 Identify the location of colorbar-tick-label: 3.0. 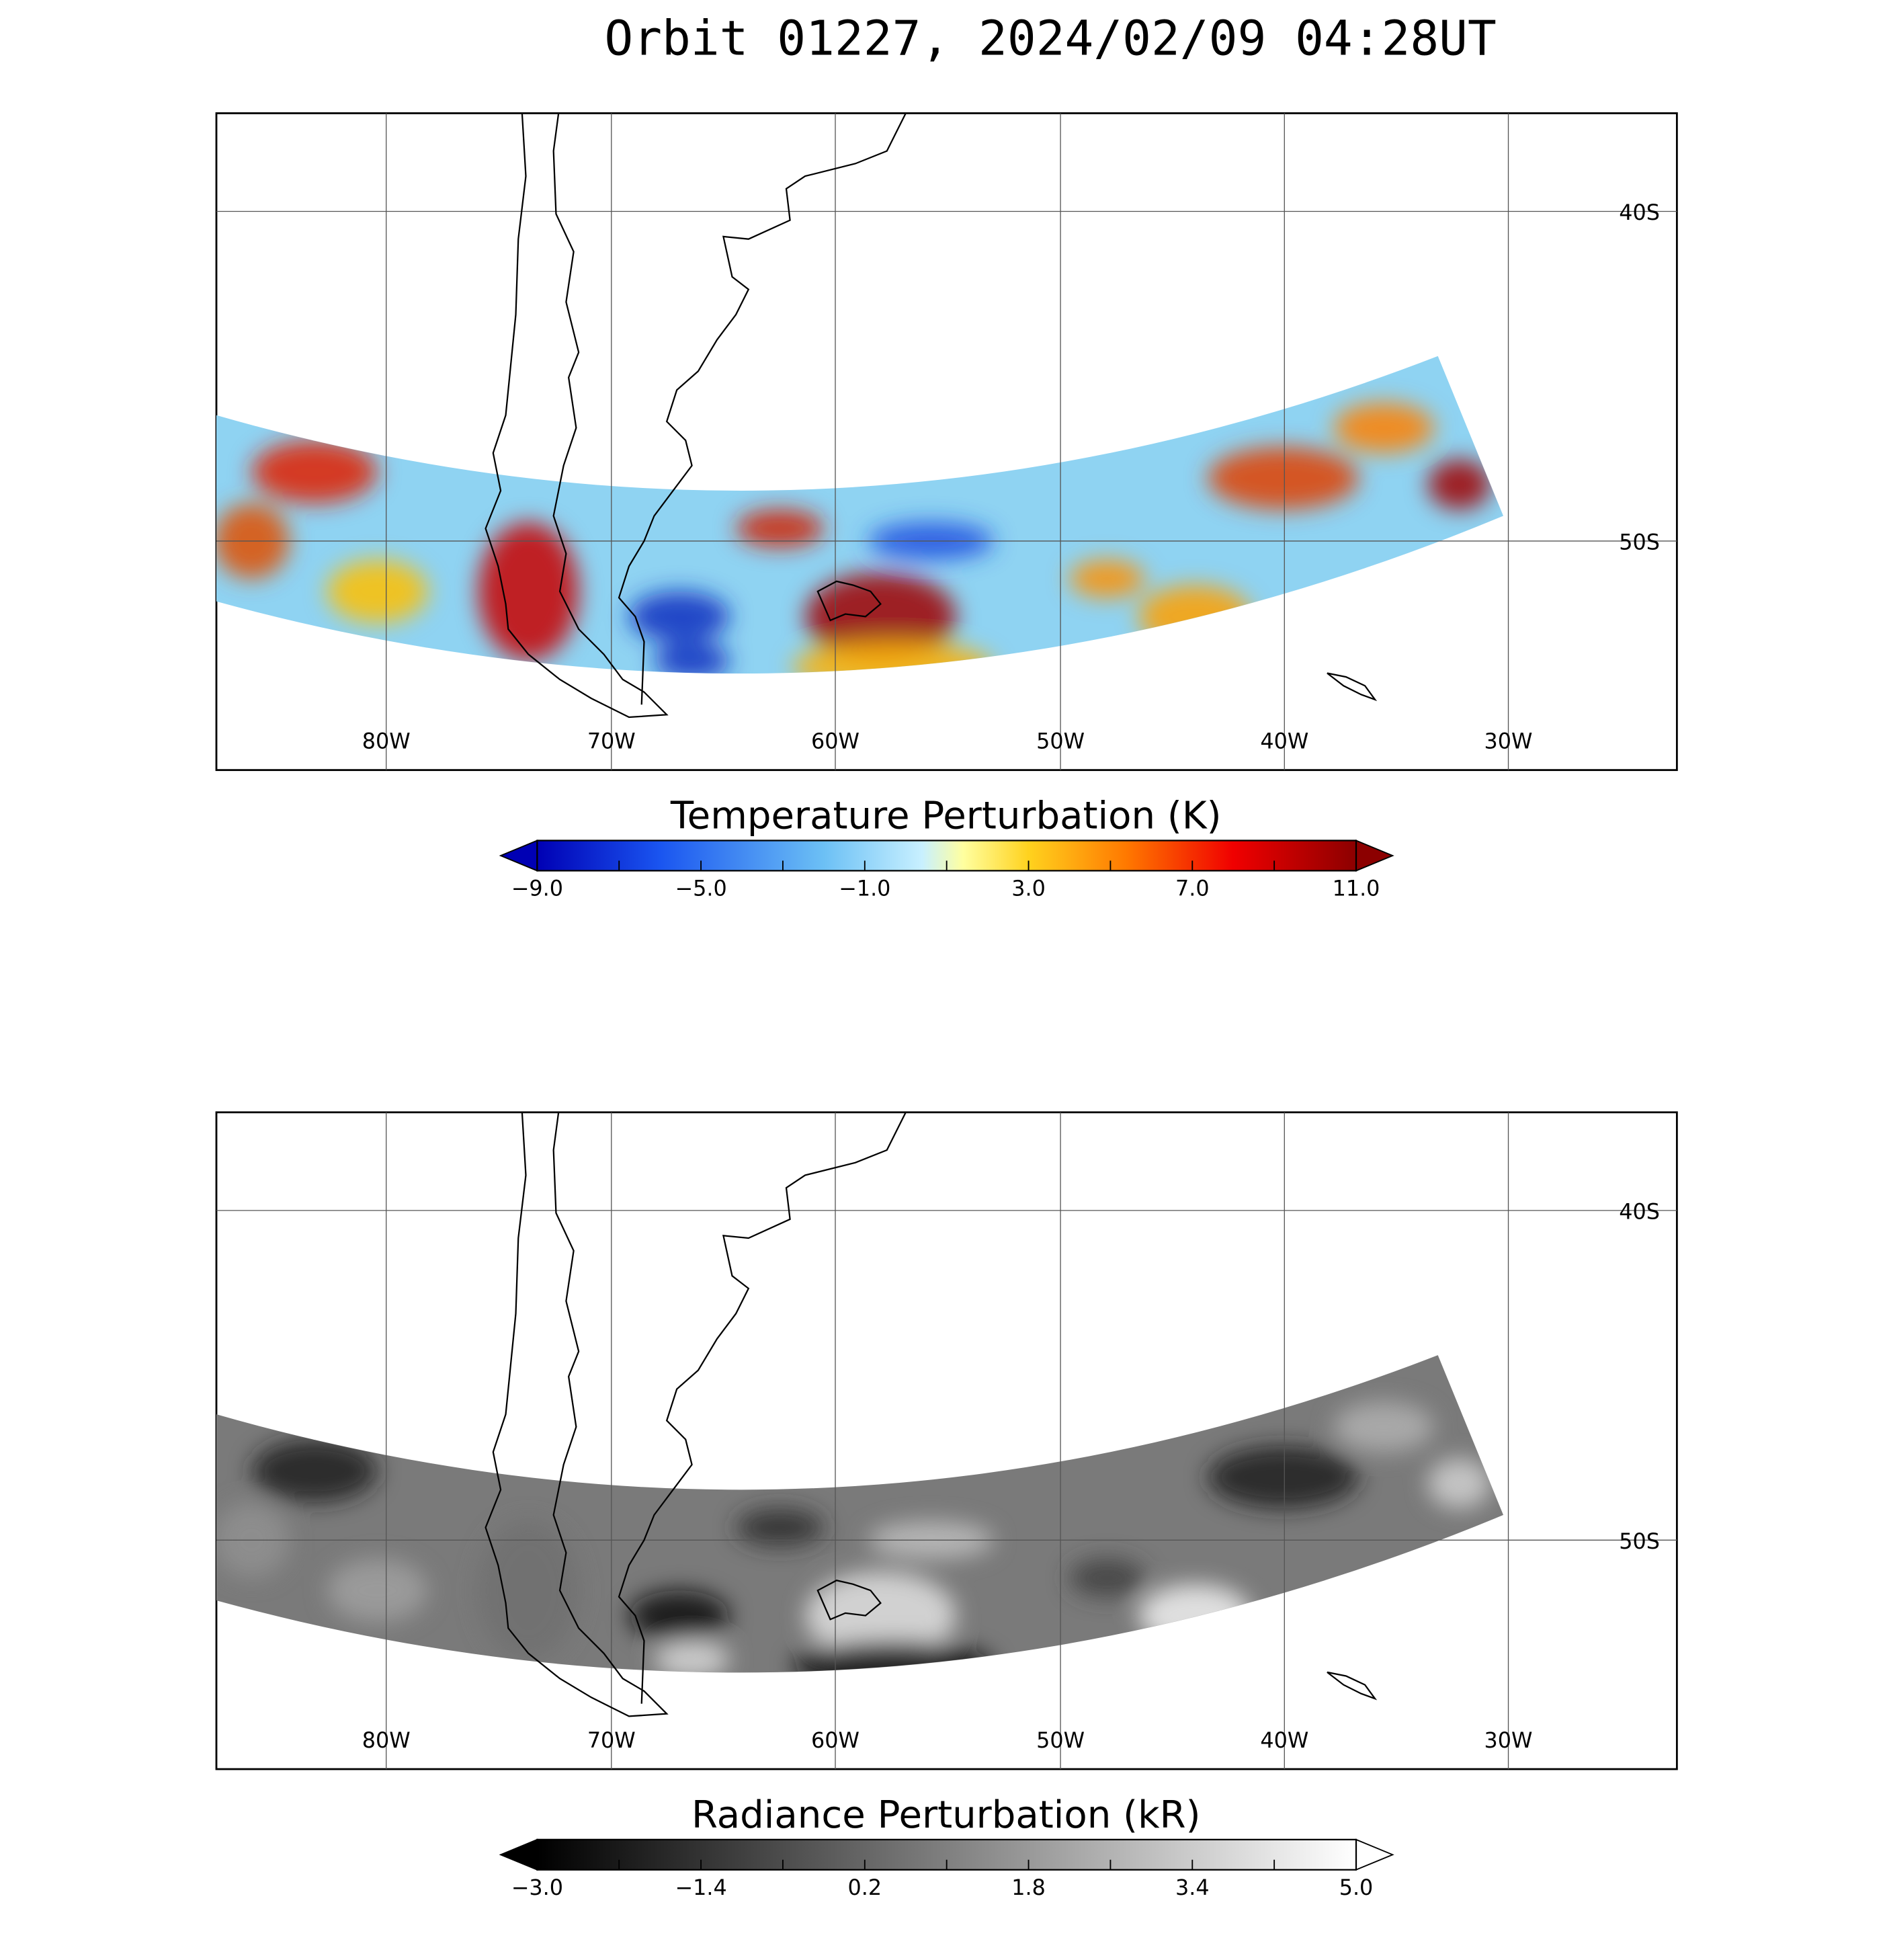
(1028, 888).